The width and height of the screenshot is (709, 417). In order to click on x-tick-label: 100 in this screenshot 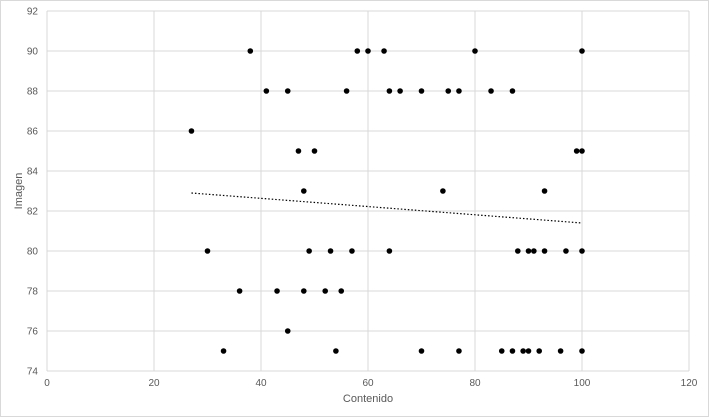, I will do `click(582, 383)`.